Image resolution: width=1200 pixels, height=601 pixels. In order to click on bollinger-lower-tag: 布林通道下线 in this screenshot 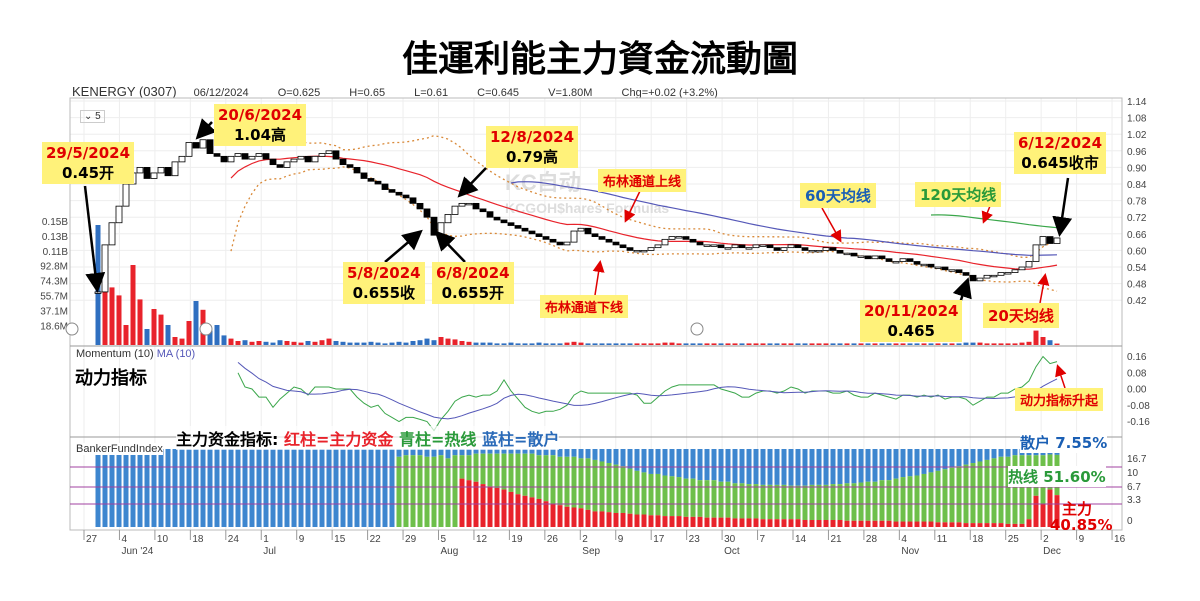, I will do `click(584, 306)`.